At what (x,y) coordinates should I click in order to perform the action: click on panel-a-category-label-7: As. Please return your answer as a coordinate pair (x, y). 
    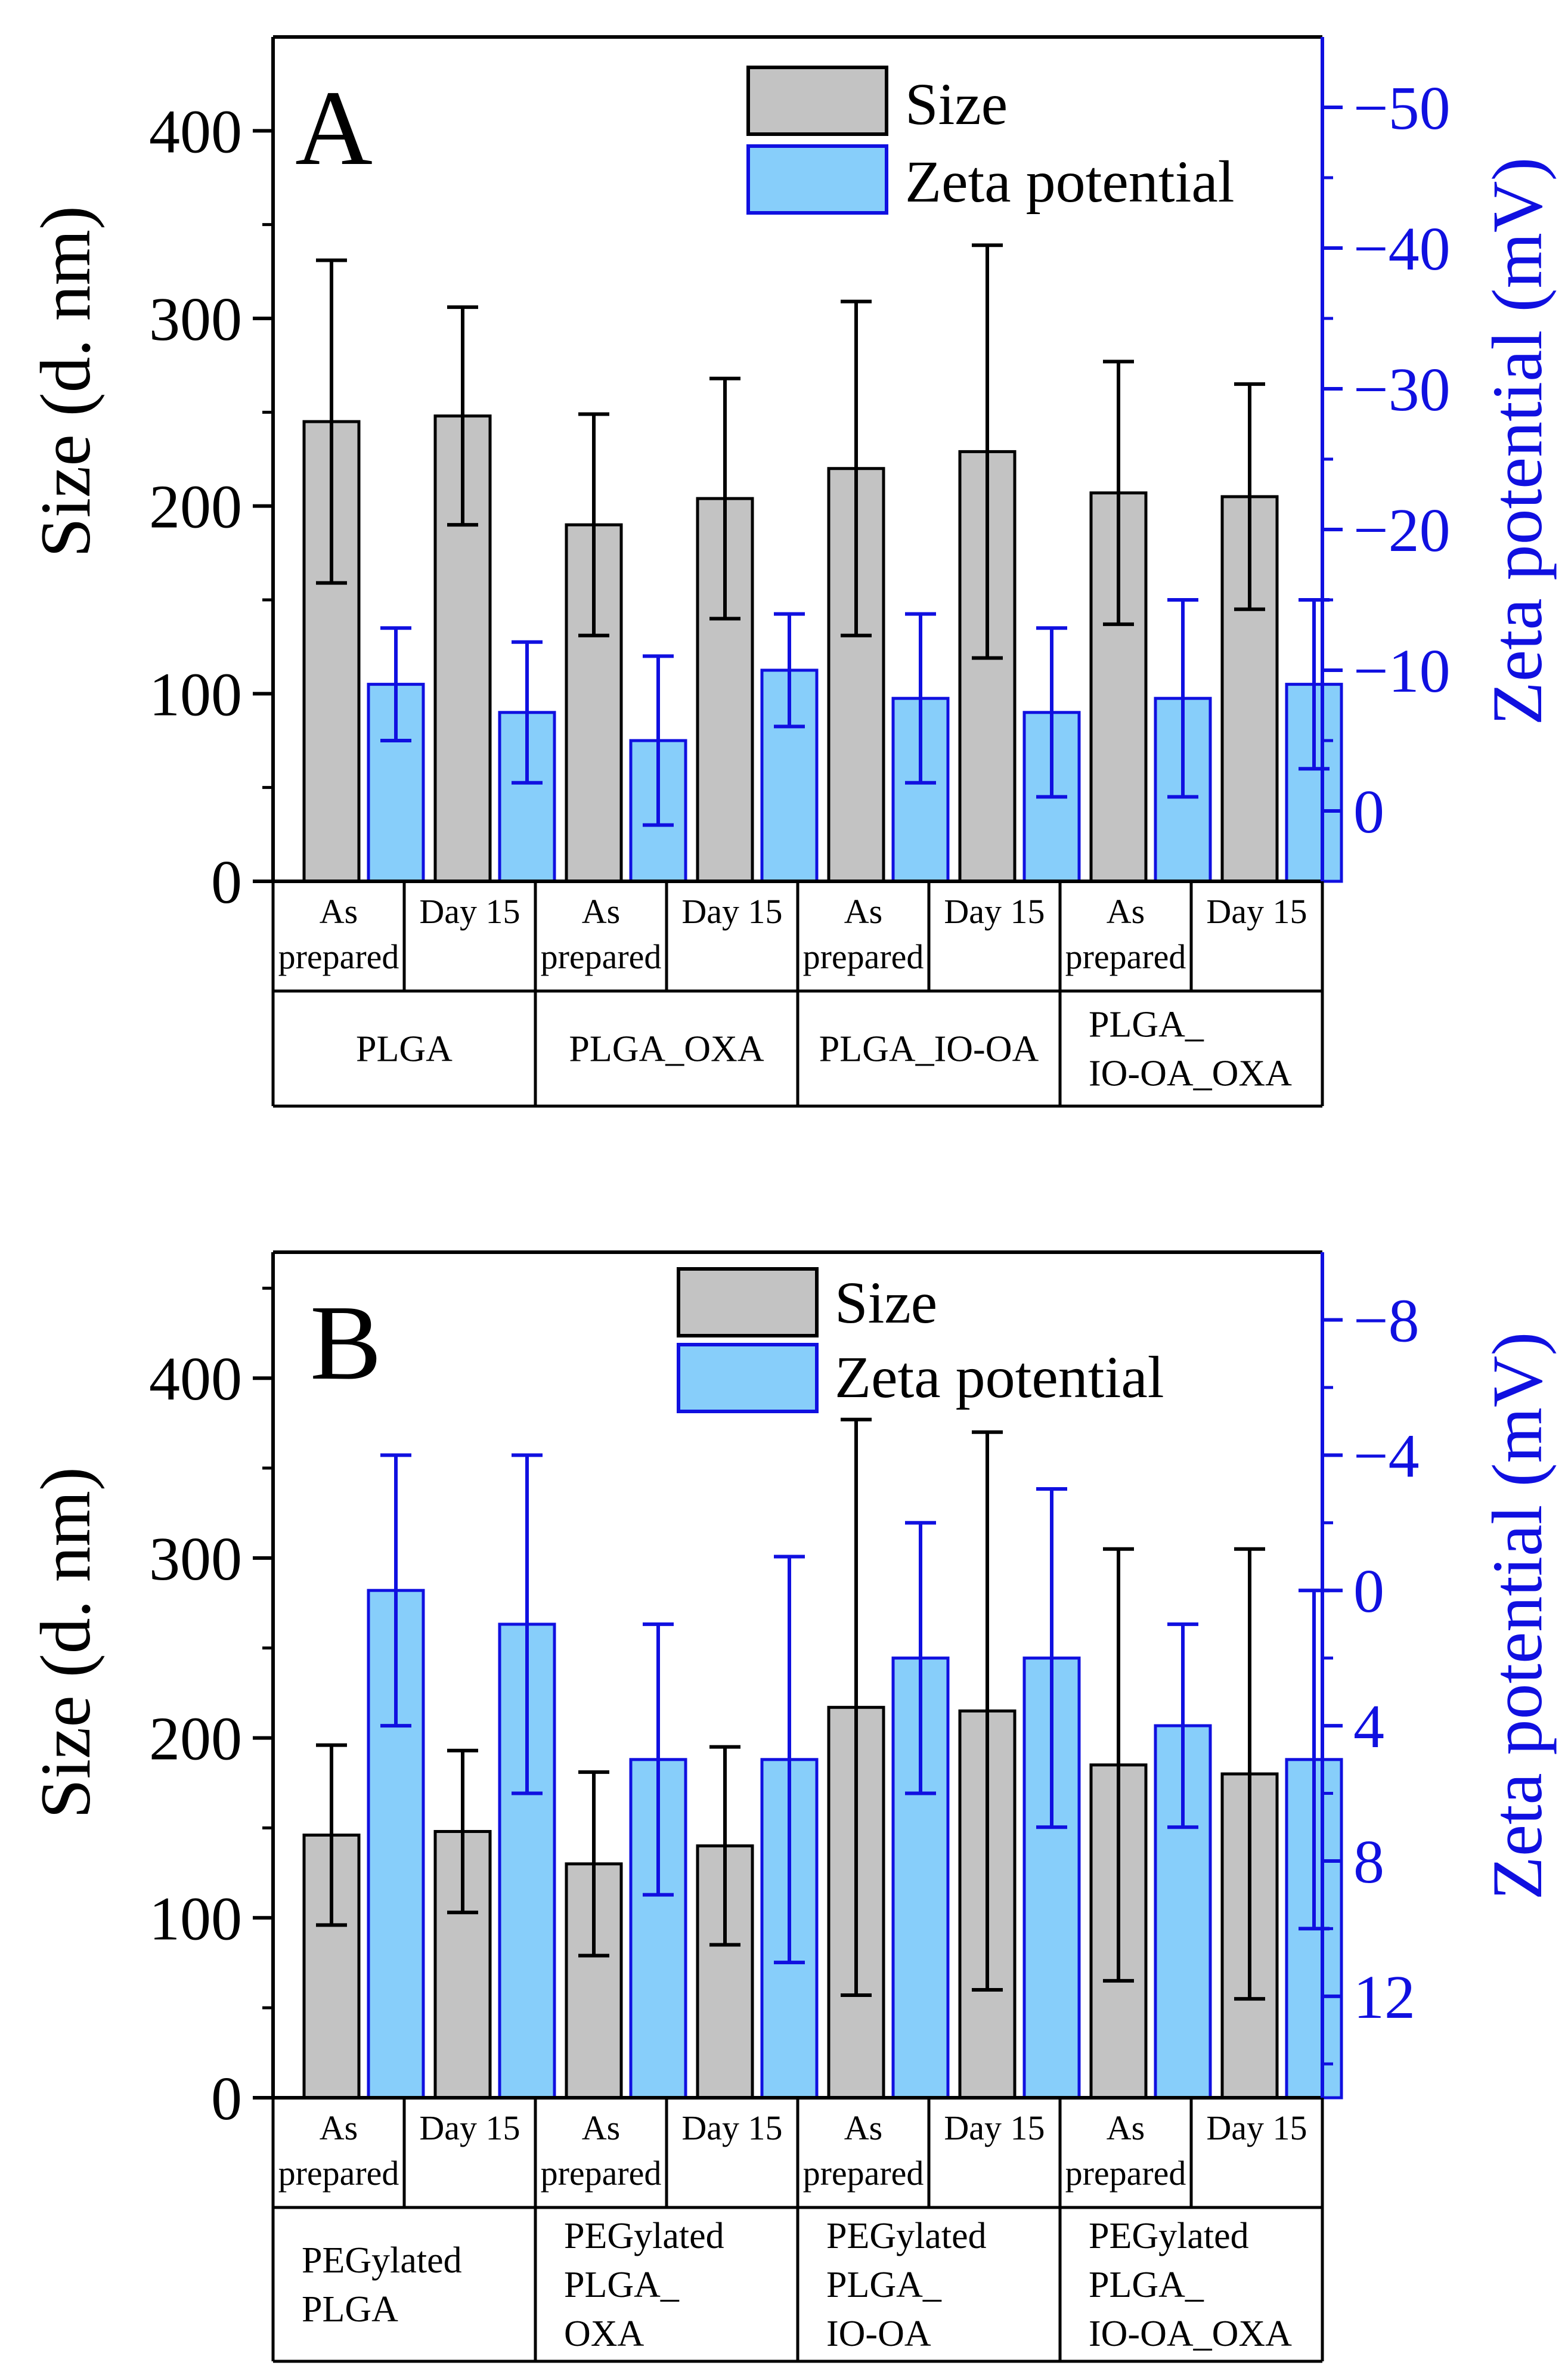
    Looking at the image, I should click on (1126, 912).